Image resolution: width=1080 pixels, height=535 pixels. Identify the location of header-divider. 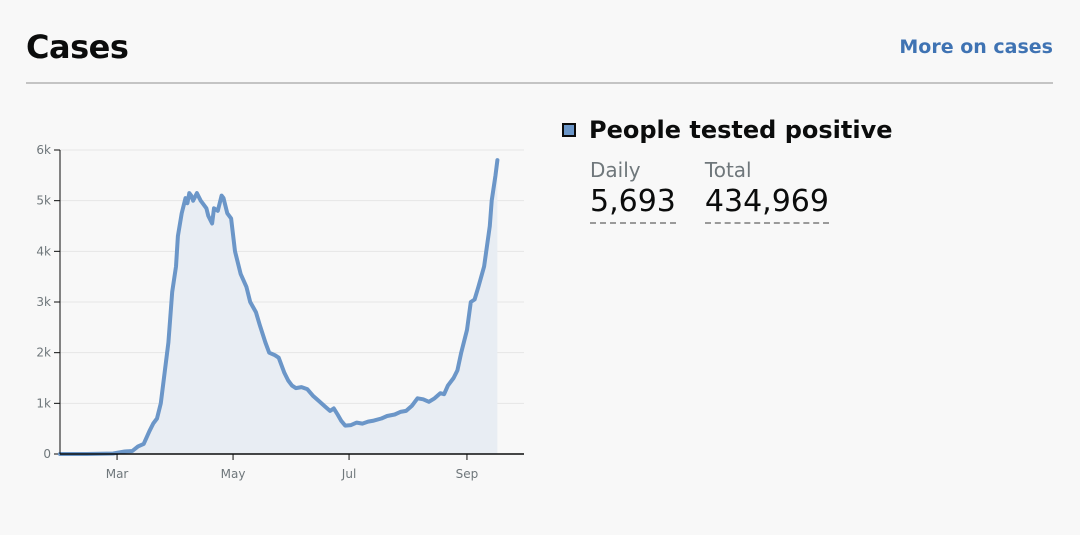
(539, 83).